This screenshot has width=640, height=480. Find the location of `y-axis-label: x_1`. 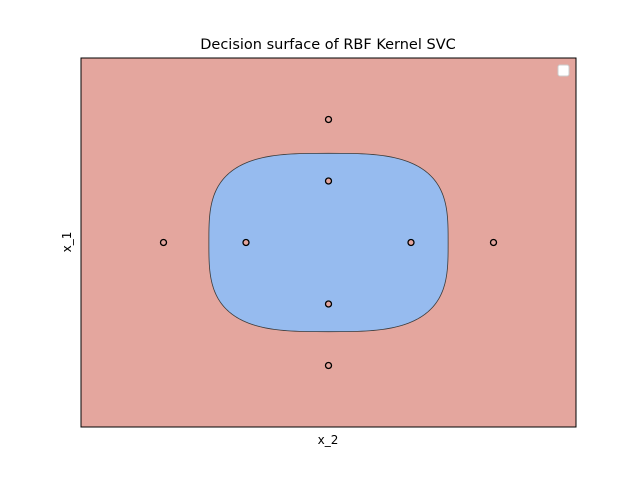

y-axis-label: x_1 is located at coordinates (67, 242).